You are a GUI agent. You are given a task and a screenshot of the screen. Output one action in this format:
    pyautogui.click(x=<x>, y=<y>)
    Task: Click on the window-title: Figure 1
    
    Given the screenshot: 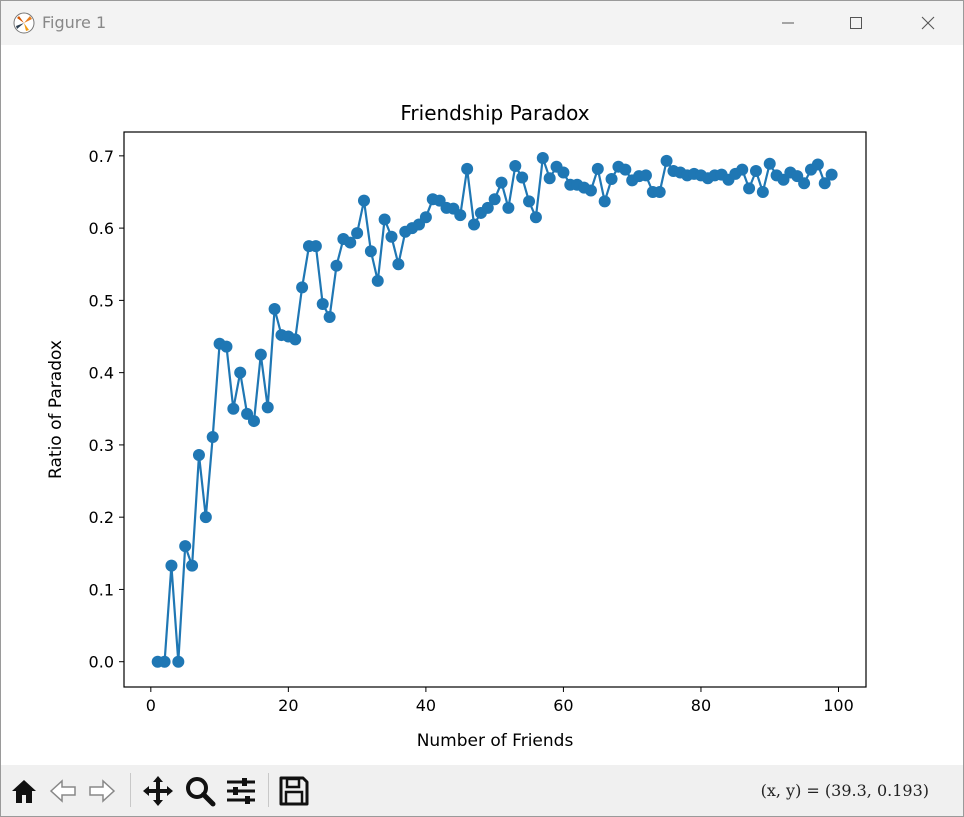 What is the action you would take?
    pyautogui.click(x=74, y=22)
    